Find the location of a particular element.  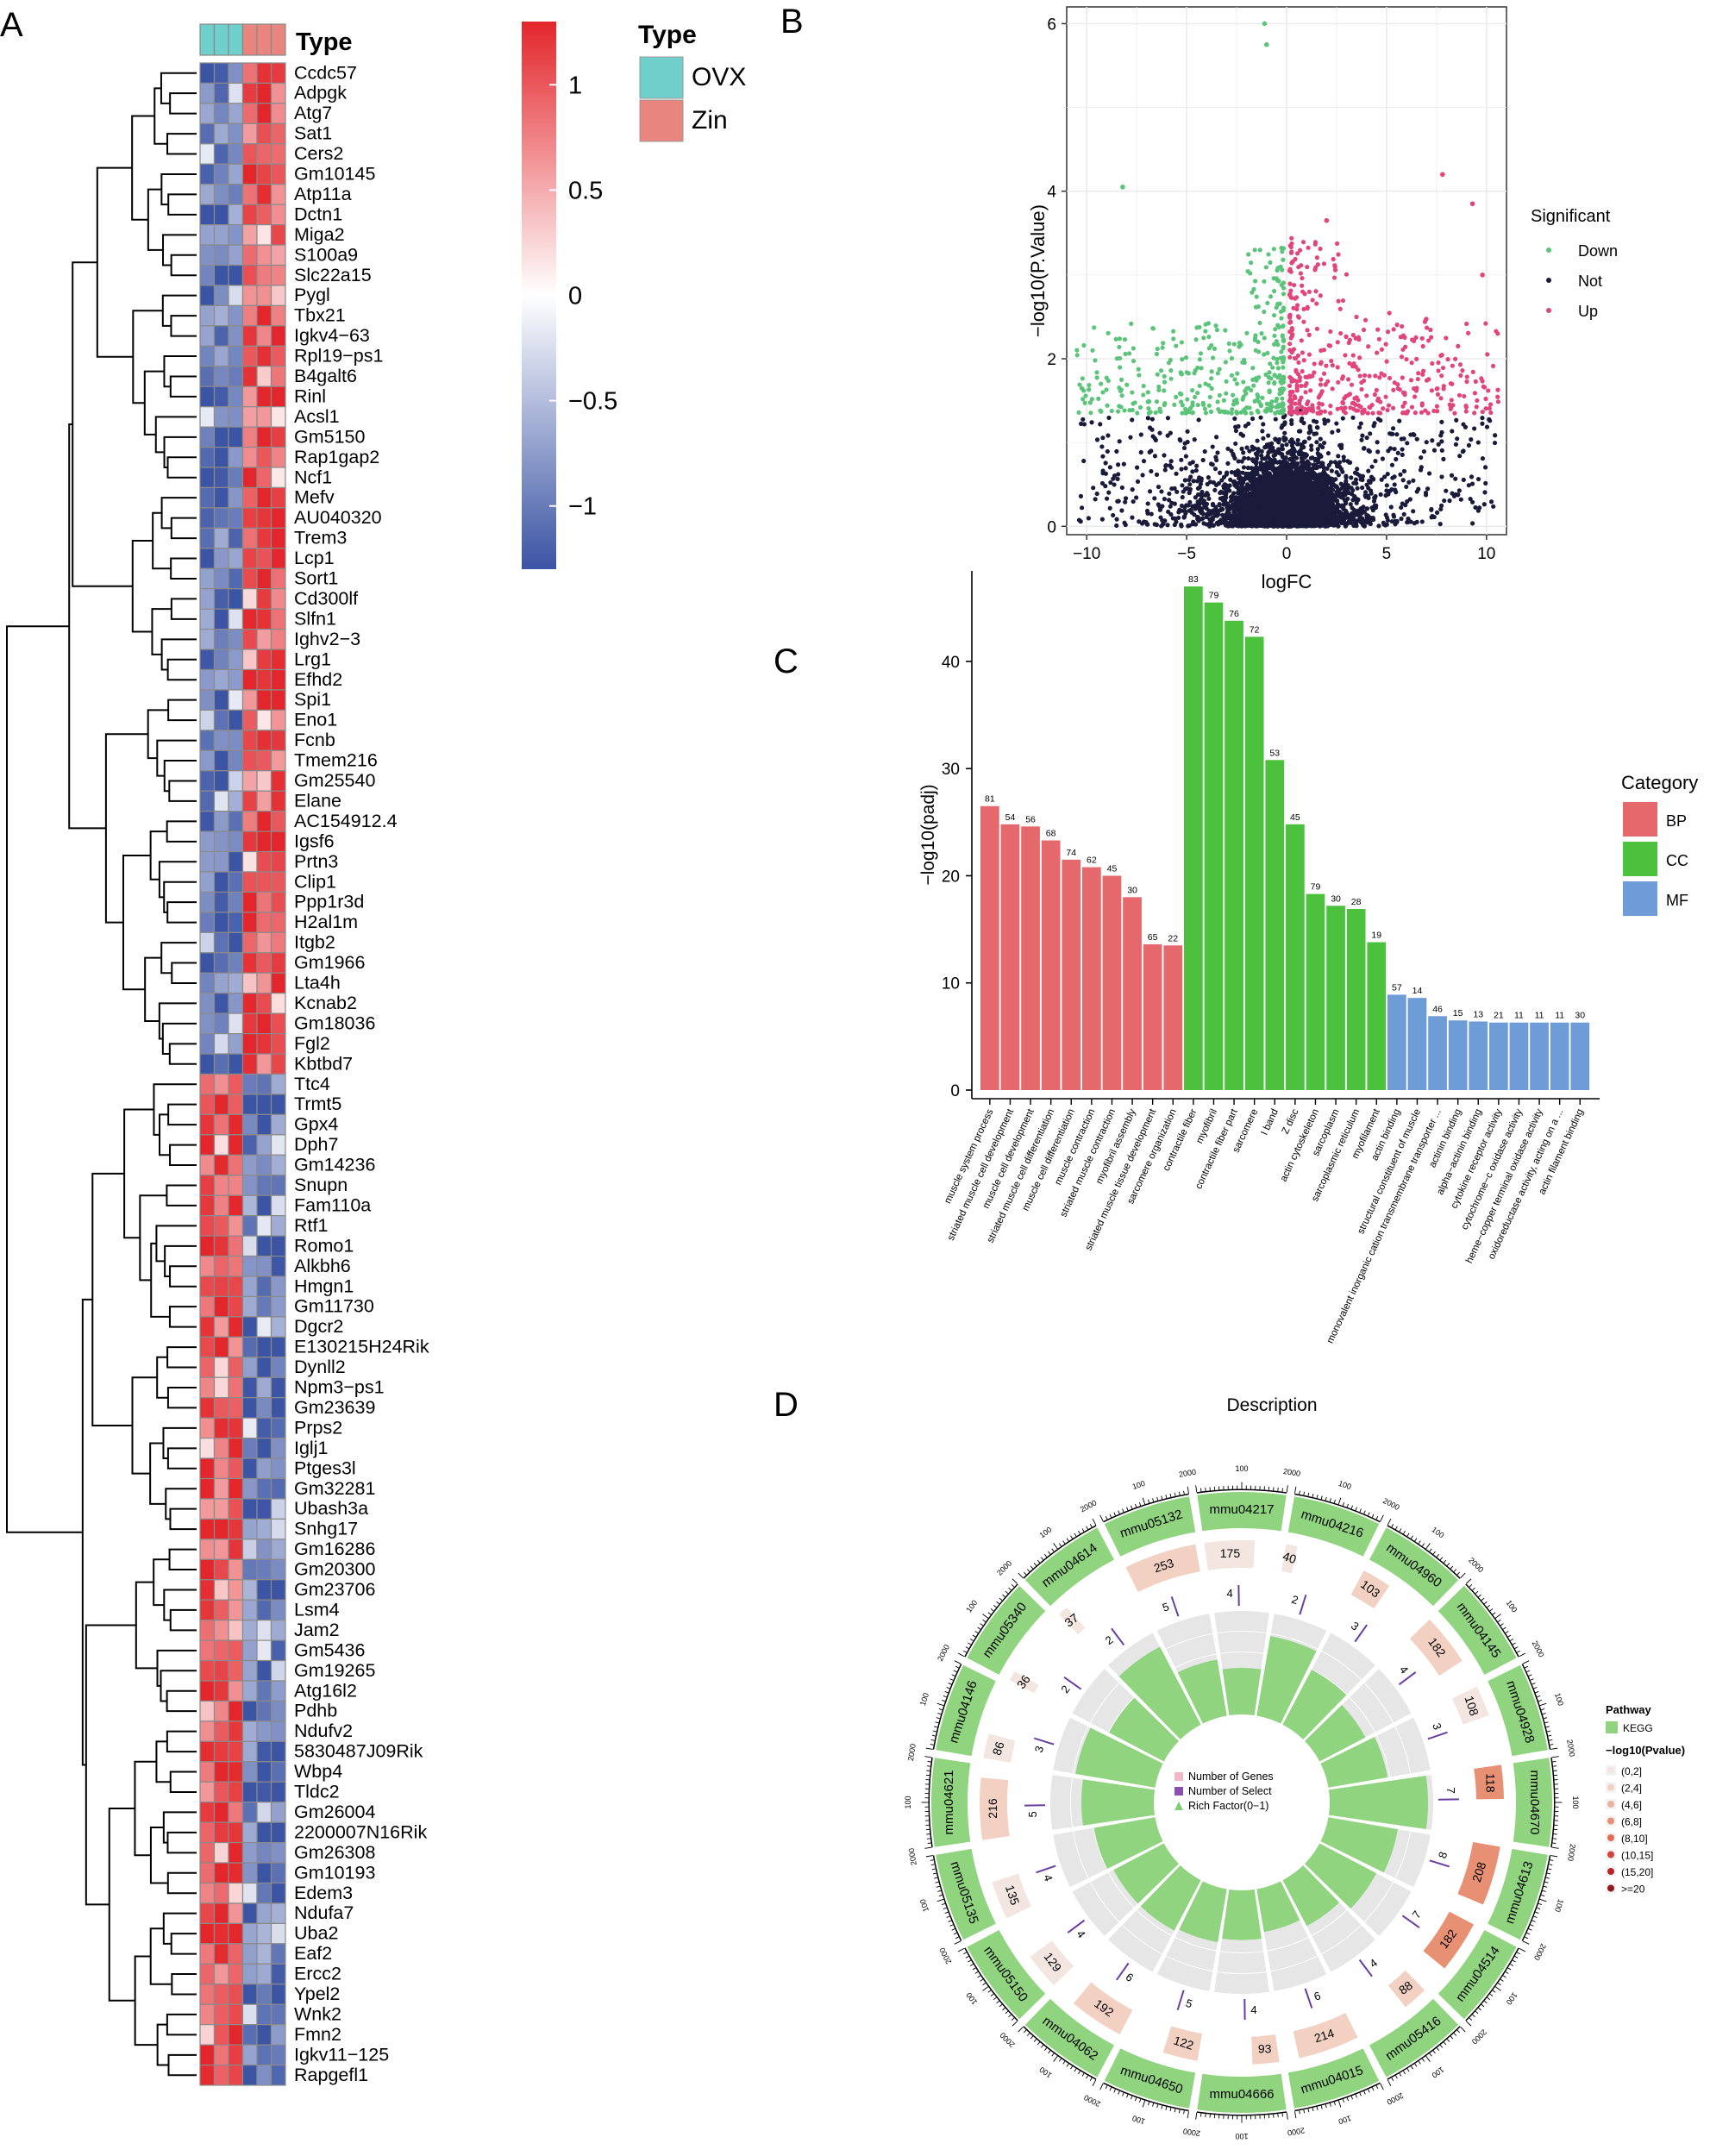

gene-label: Prps2 is located at coordinates (318, 1427).